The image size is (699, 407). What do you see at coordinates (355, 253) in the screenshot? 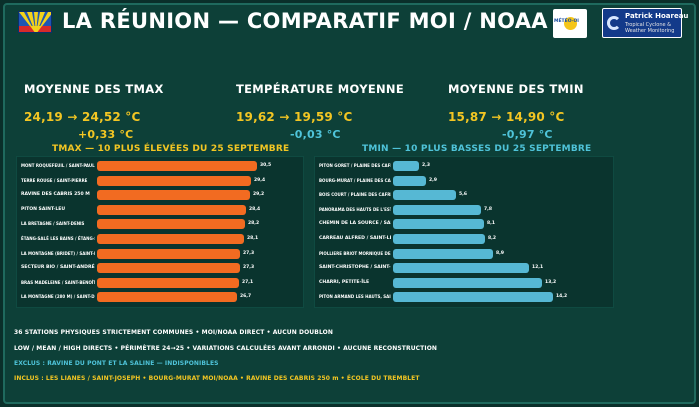
I see `station-label: PIOLLIERE BRIOT MORNIQUE DE MAFA / SAINT` at bounding box center [355, 253].